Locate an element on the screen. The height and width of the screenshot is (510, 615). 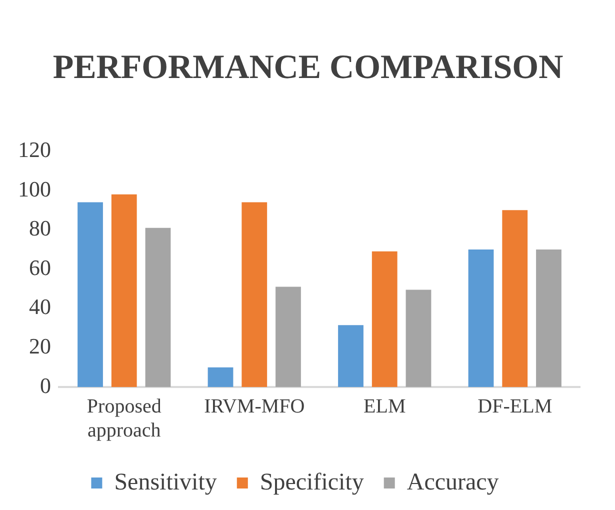
y-tick-label: 40 is located at coordinates (40, 307).